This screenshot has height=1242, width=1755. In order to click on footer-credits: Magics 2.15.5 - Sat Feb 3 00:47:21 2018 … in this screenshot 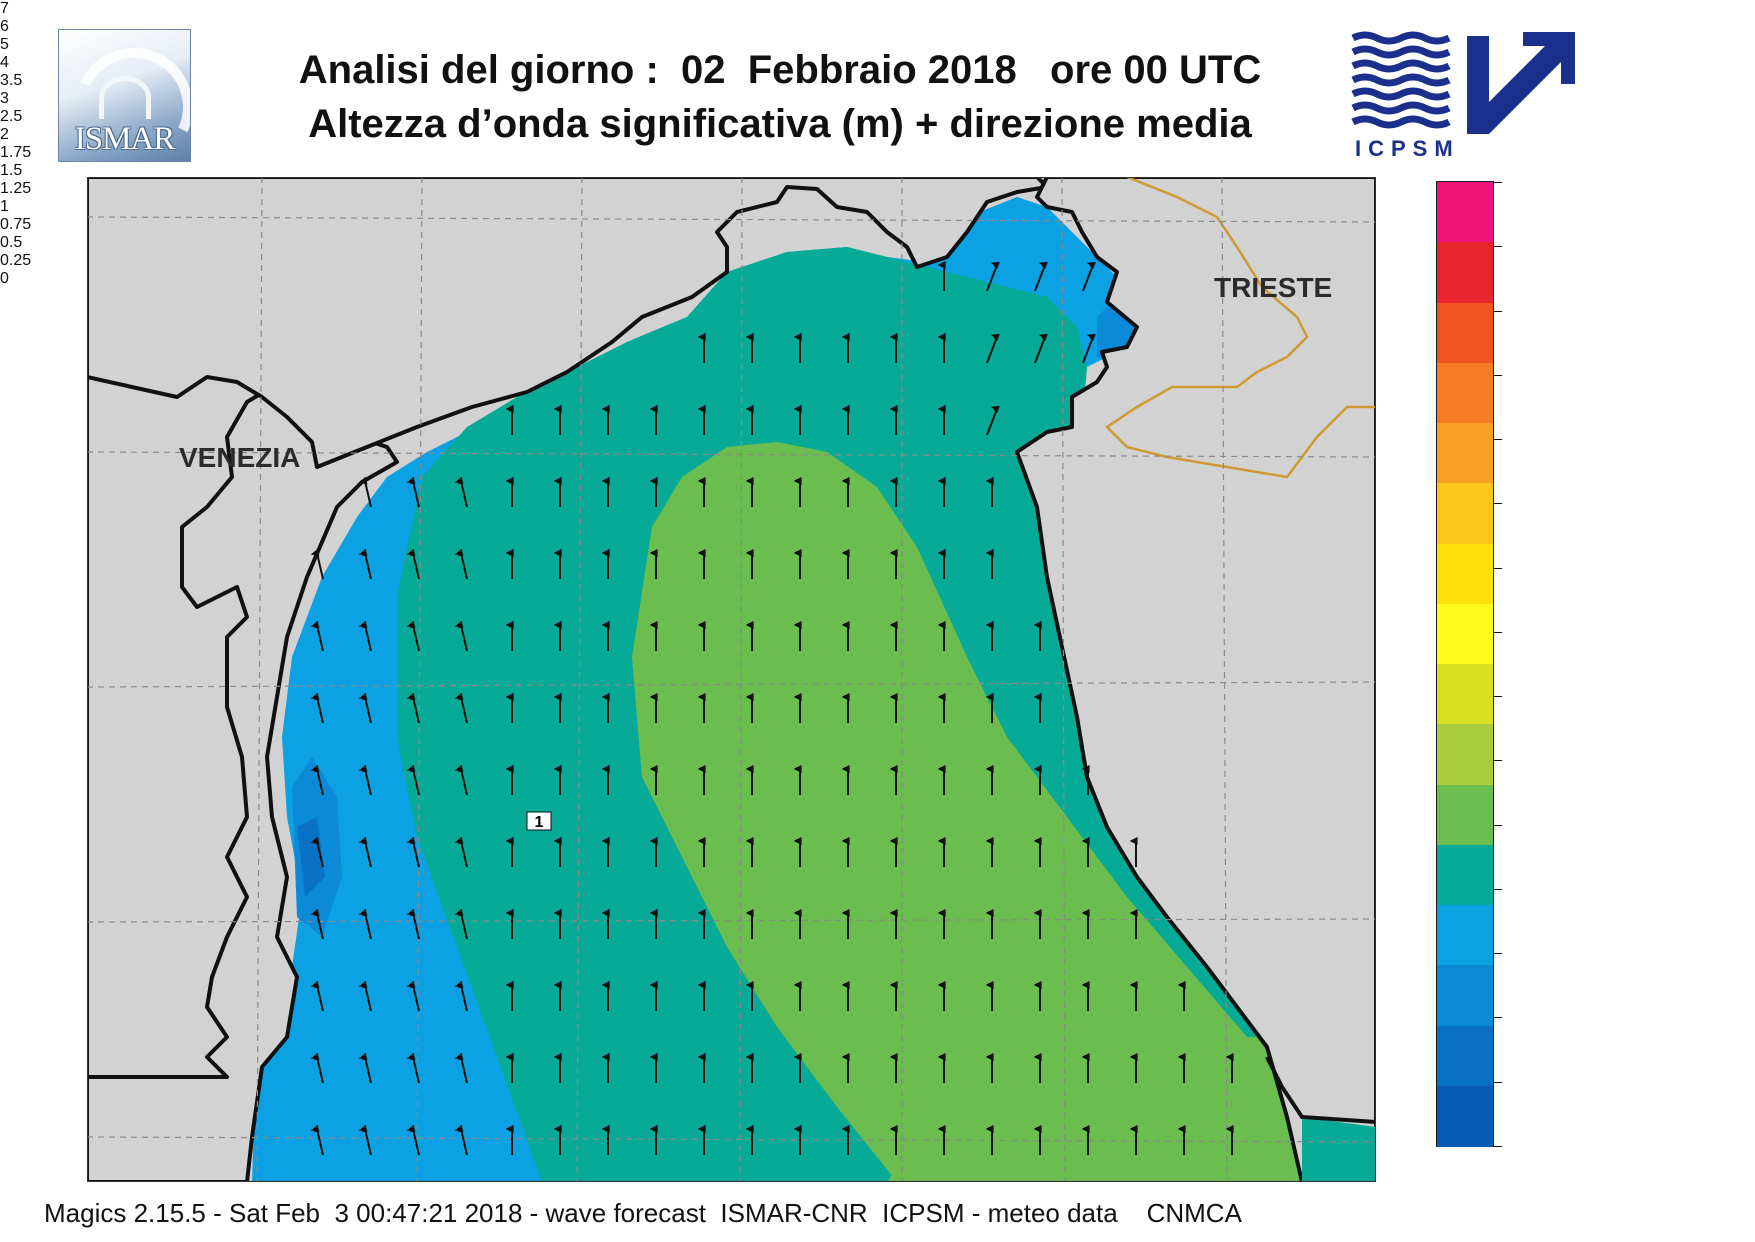, I will do `click(643, 1213)`.